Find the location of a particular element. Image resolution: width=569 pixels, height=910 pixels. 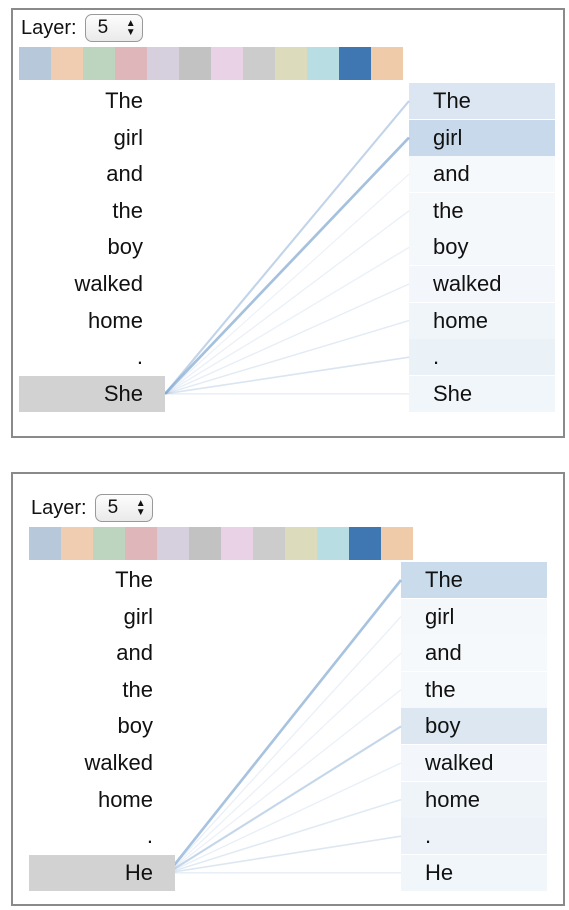

left-token-selected: She is located at coordinates (92, 393).